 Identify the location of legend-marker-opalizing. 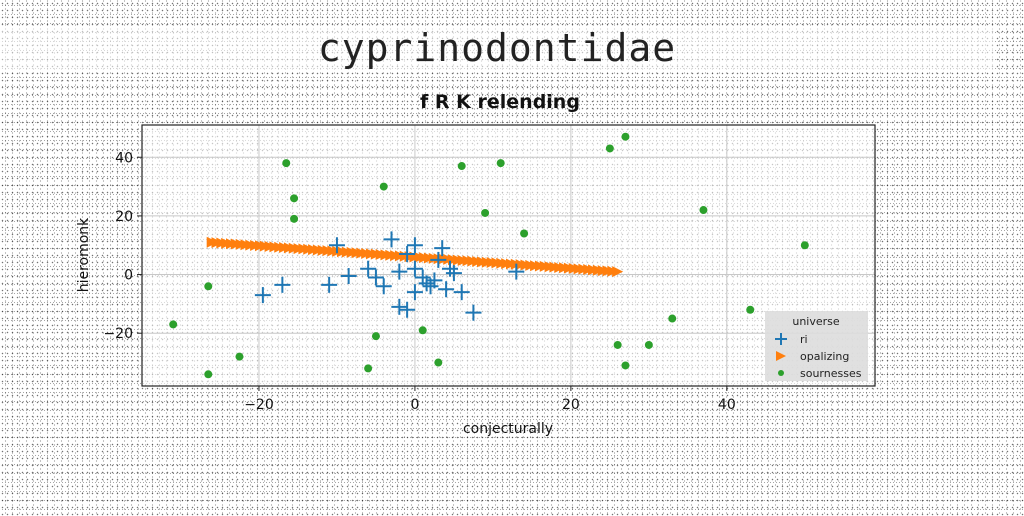
(781, 356).